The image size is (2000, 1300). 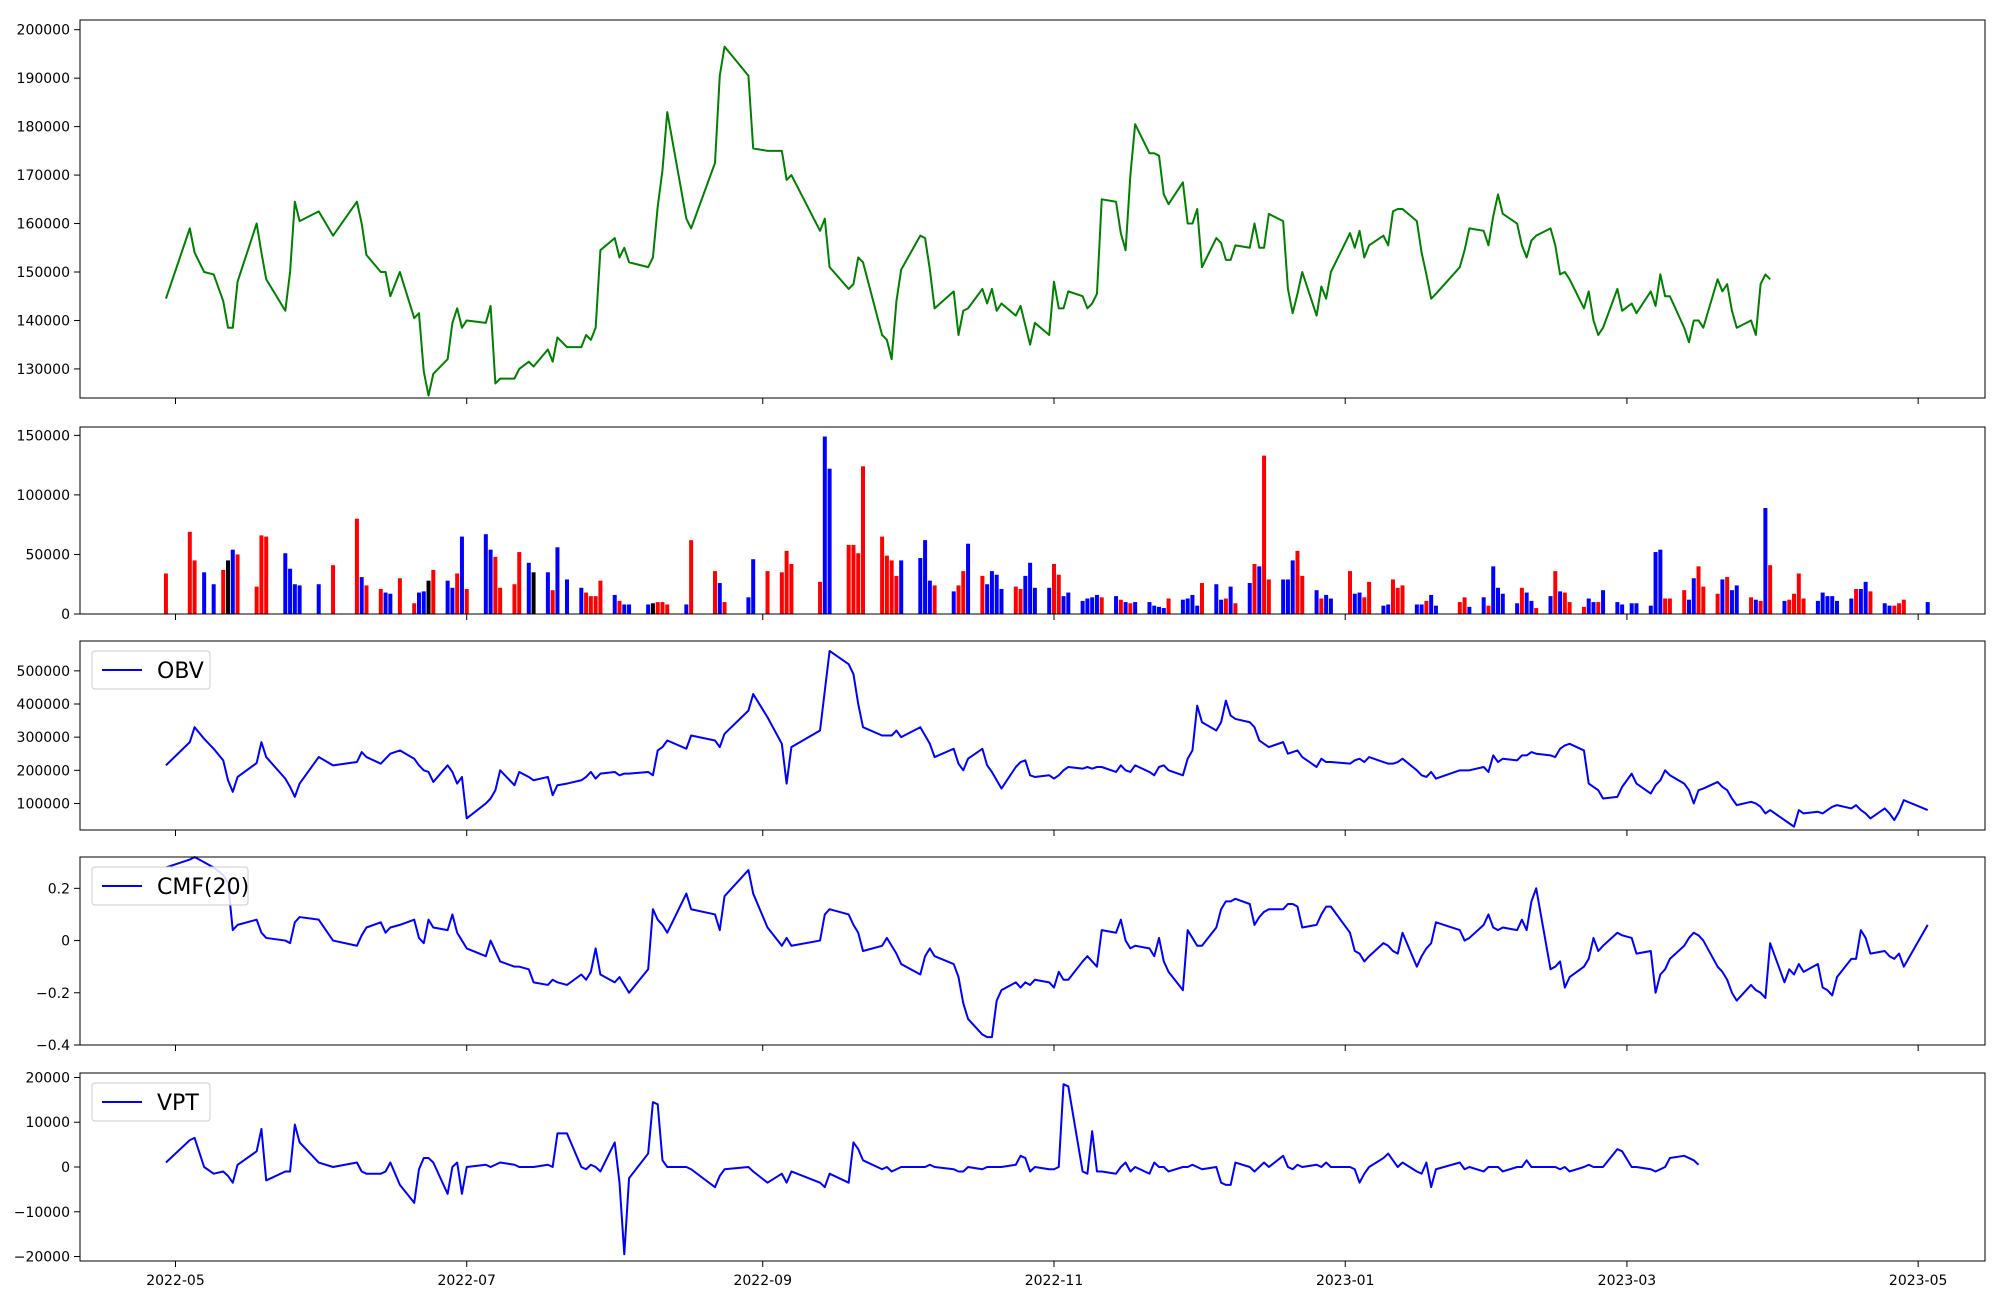 What do you see at coordinates (59, 889) in the screenshot?
I see `y-tick-label: 0.2` at bounding box center [59, 889].